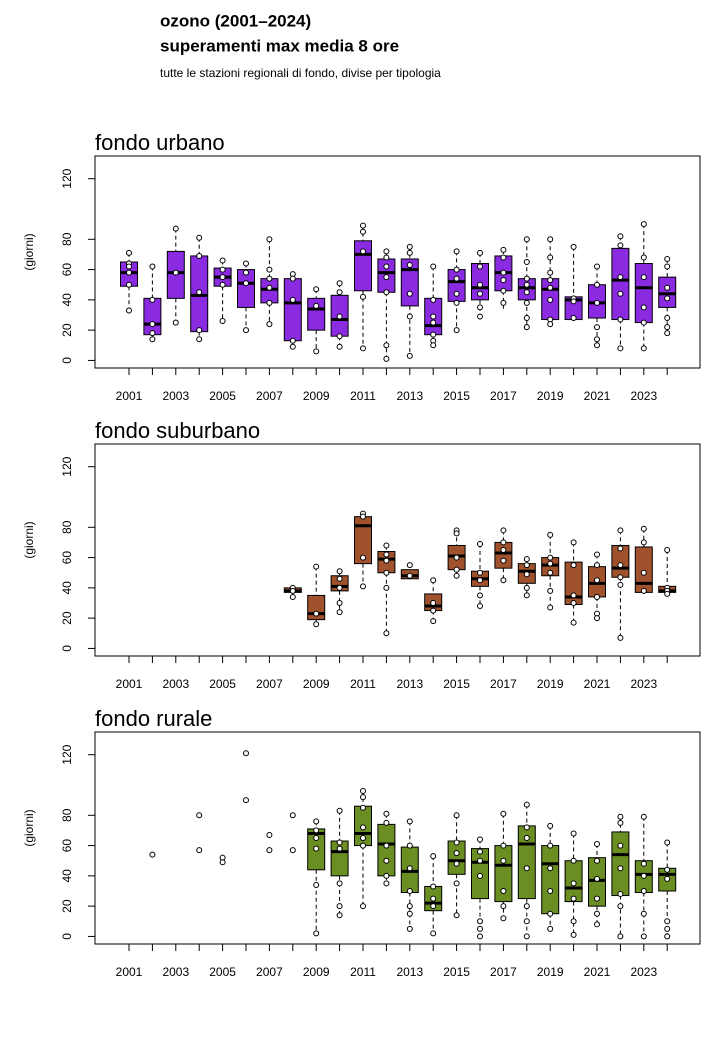 The width and height of the screenshot is (720, 1064). Describe the element at coordinates (67, 527) in the screenshot. I see `y-tick-label: 80` at that location.